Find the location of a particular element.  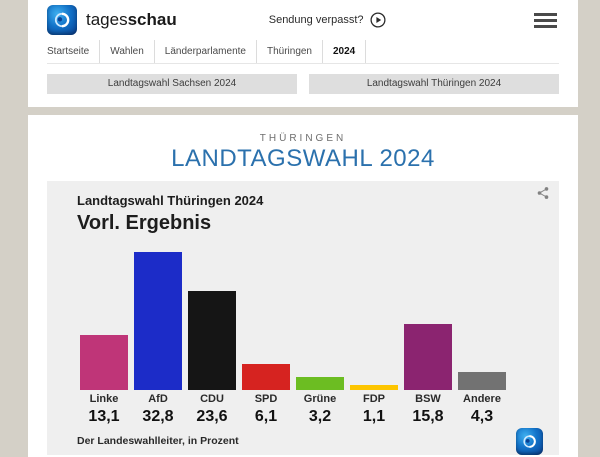

bar-column-spd is located at coordinates (266, 377).